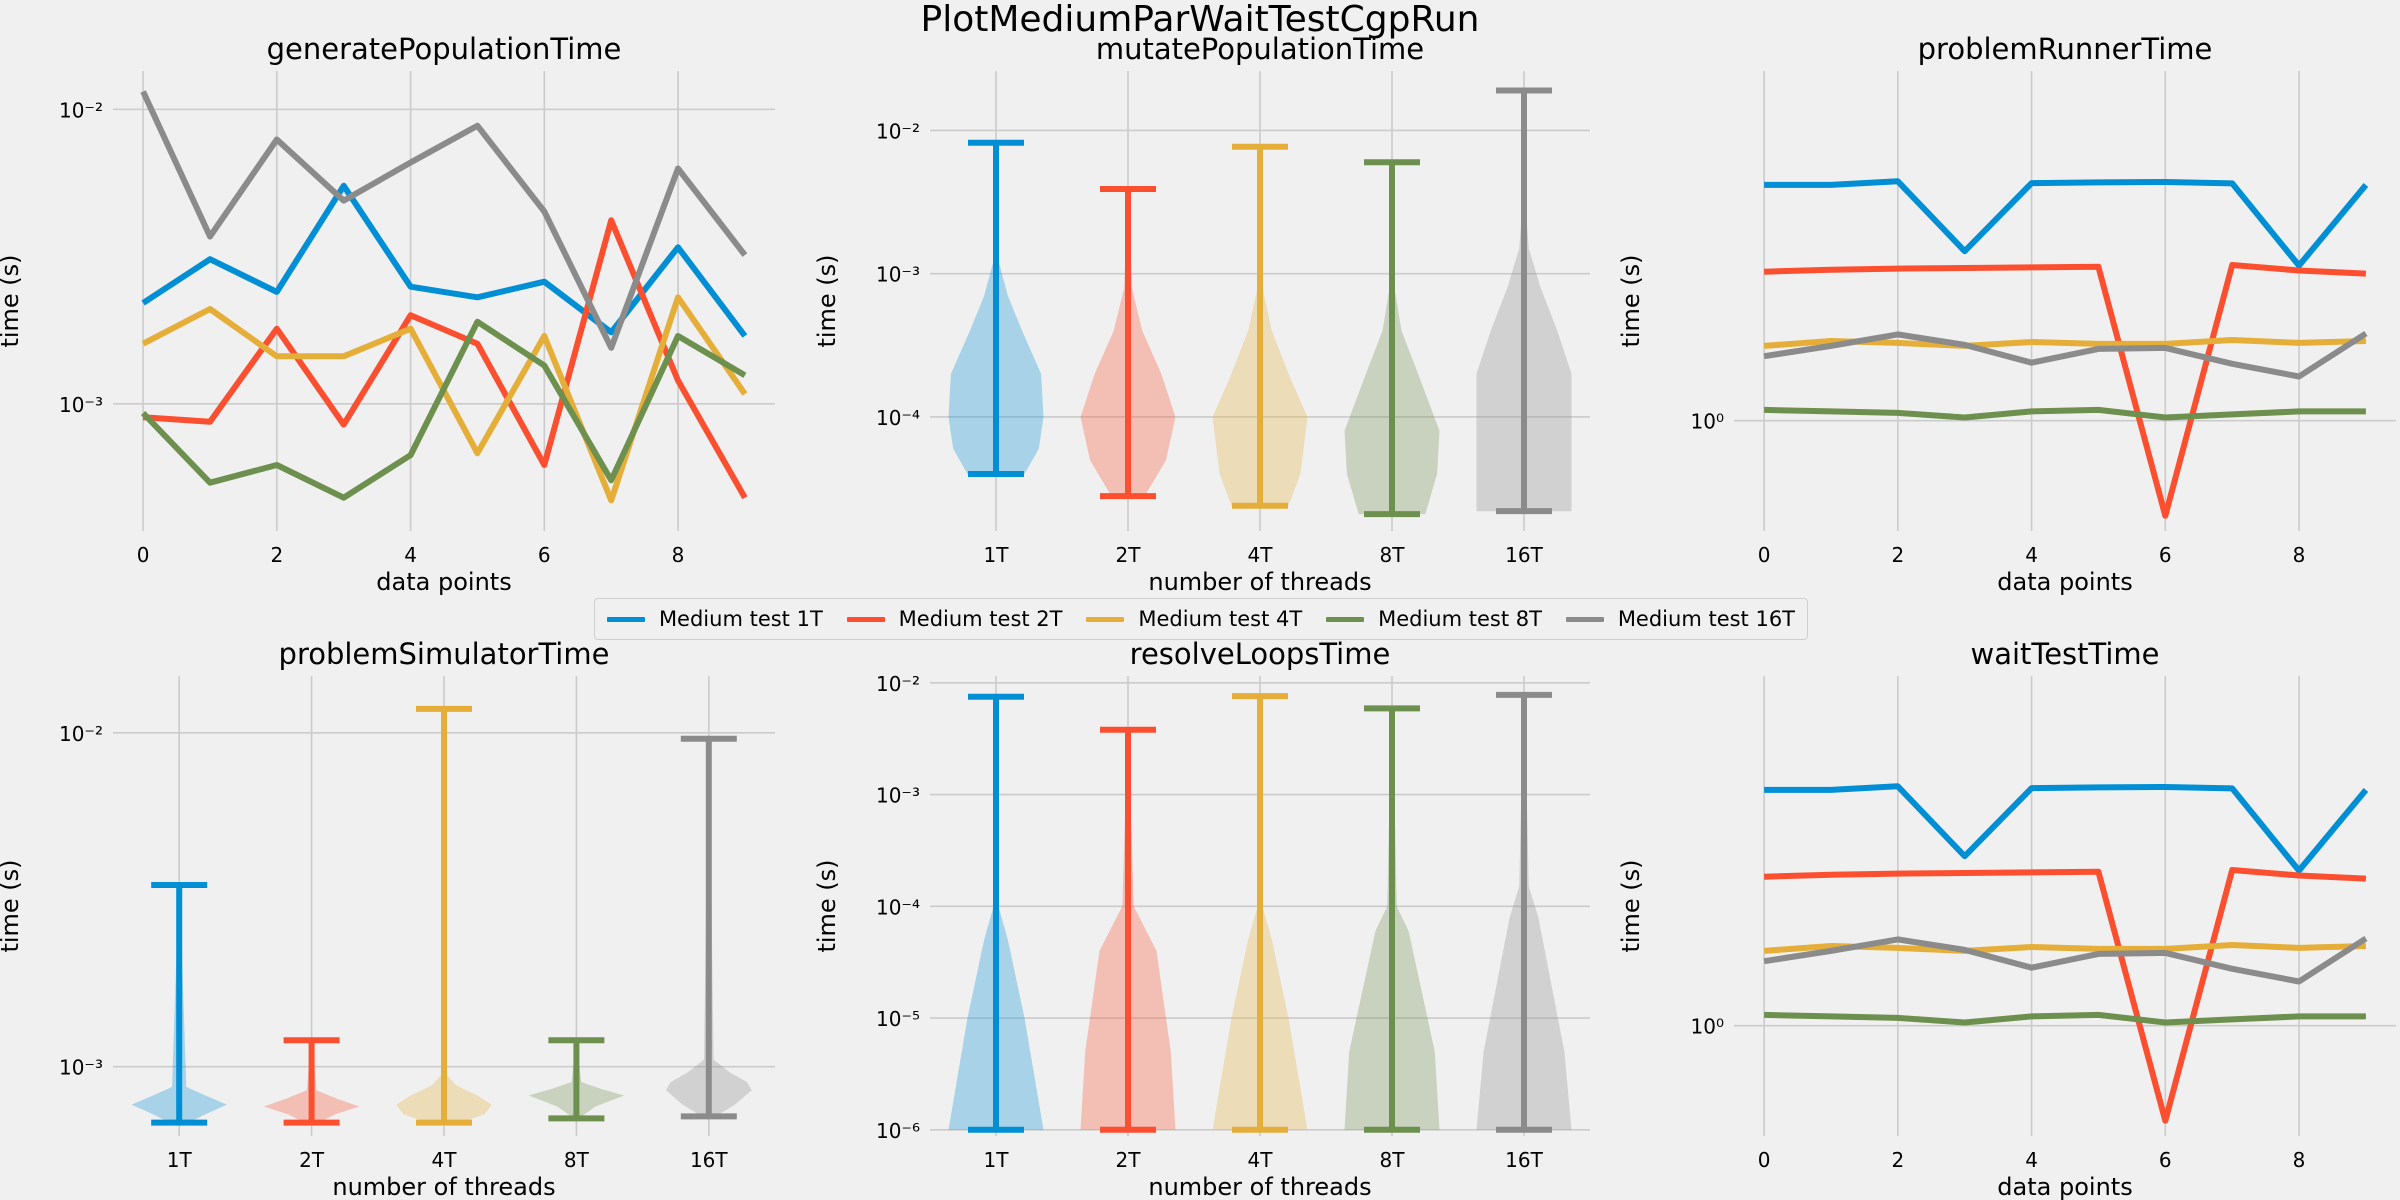  What do you see at coordinates (2065, 654) in the screenshot?
I see `panel-title: waitTestTime` at bounding box center [2065, 654].